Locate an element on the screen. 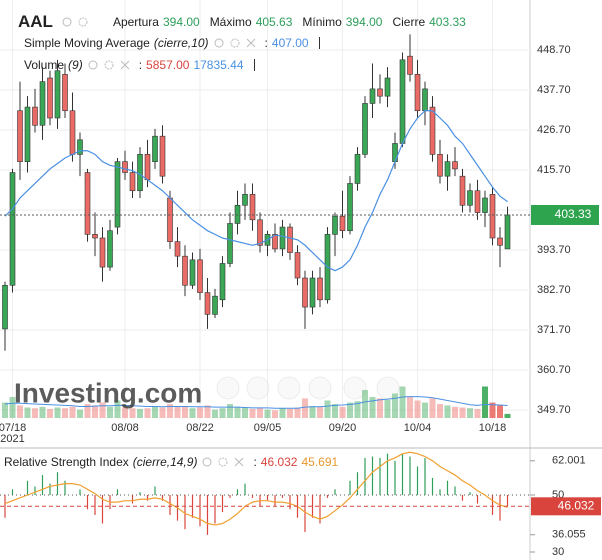  sma-params: (cierre,10) is located at coordinates (181, 43).